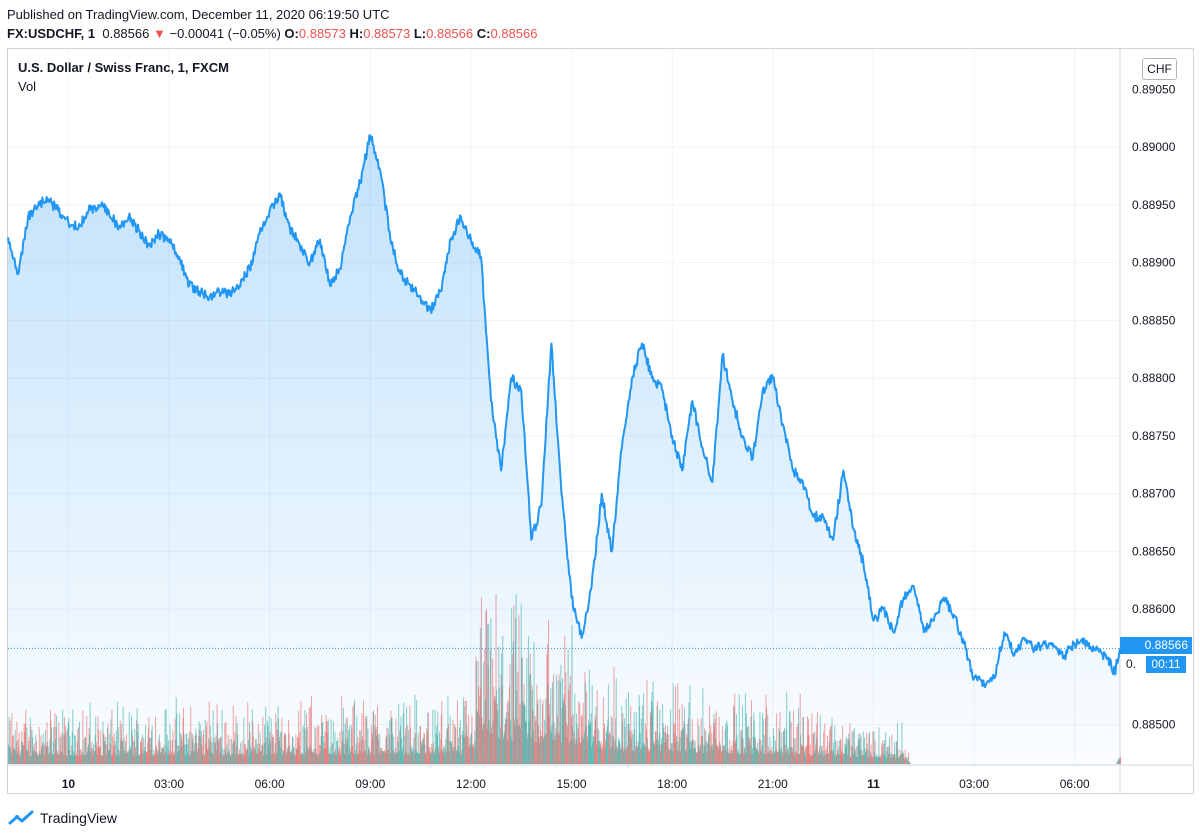 This screenshot has height=839, width=1200. What do you see at coordinates (291, 33) in the screenshot?
I see `open-label: O:` at bounding box center [291, 33].